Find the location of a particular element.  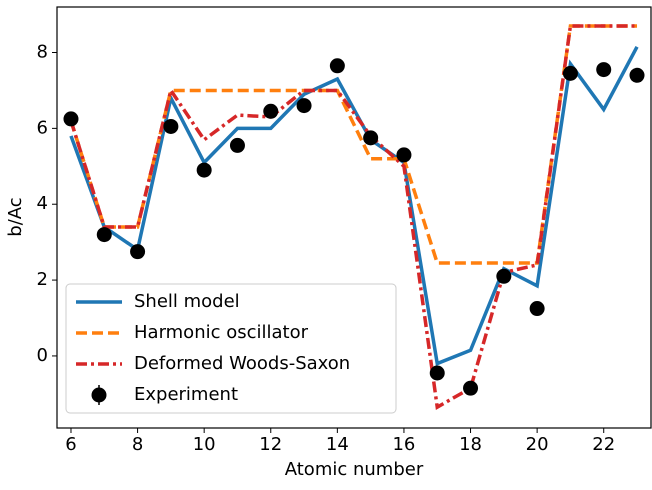

x-tick-label: 20 is located at coordinates (537, 444).